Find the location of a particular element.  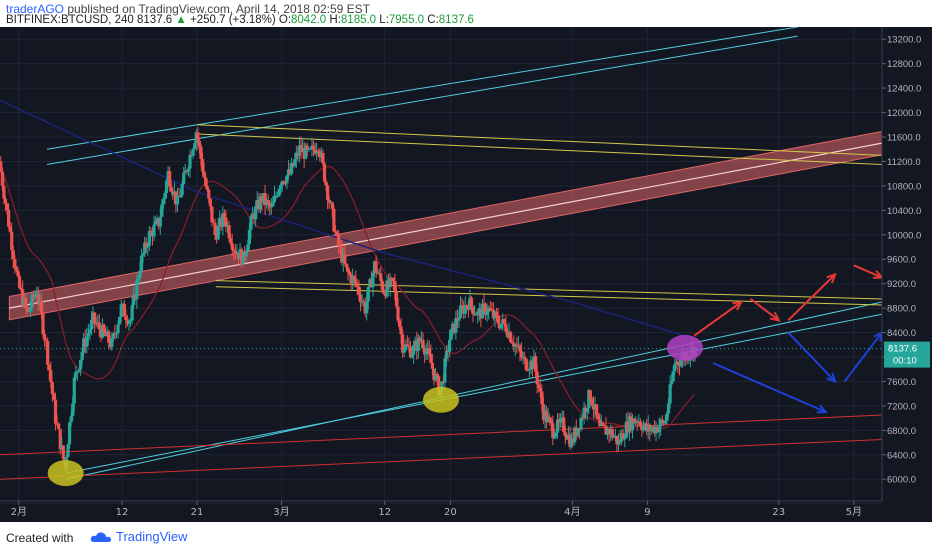

open-label: O: is located at coordinates (285, 20).